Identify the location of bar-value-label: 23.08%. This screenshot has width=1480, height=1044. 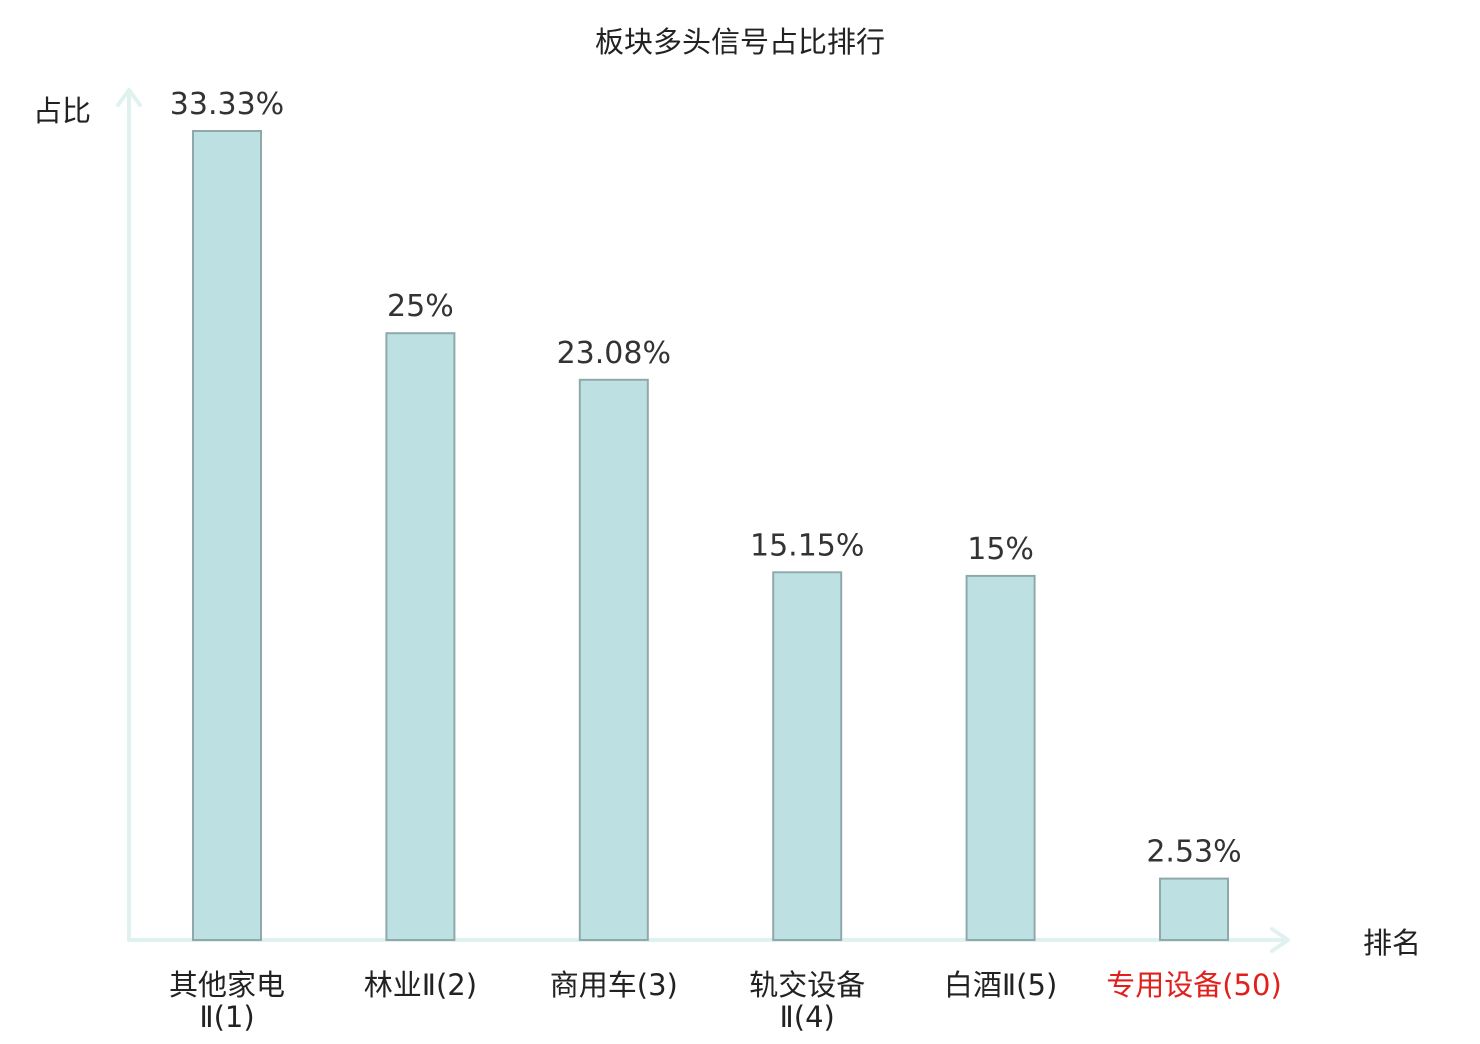
(614, 353).